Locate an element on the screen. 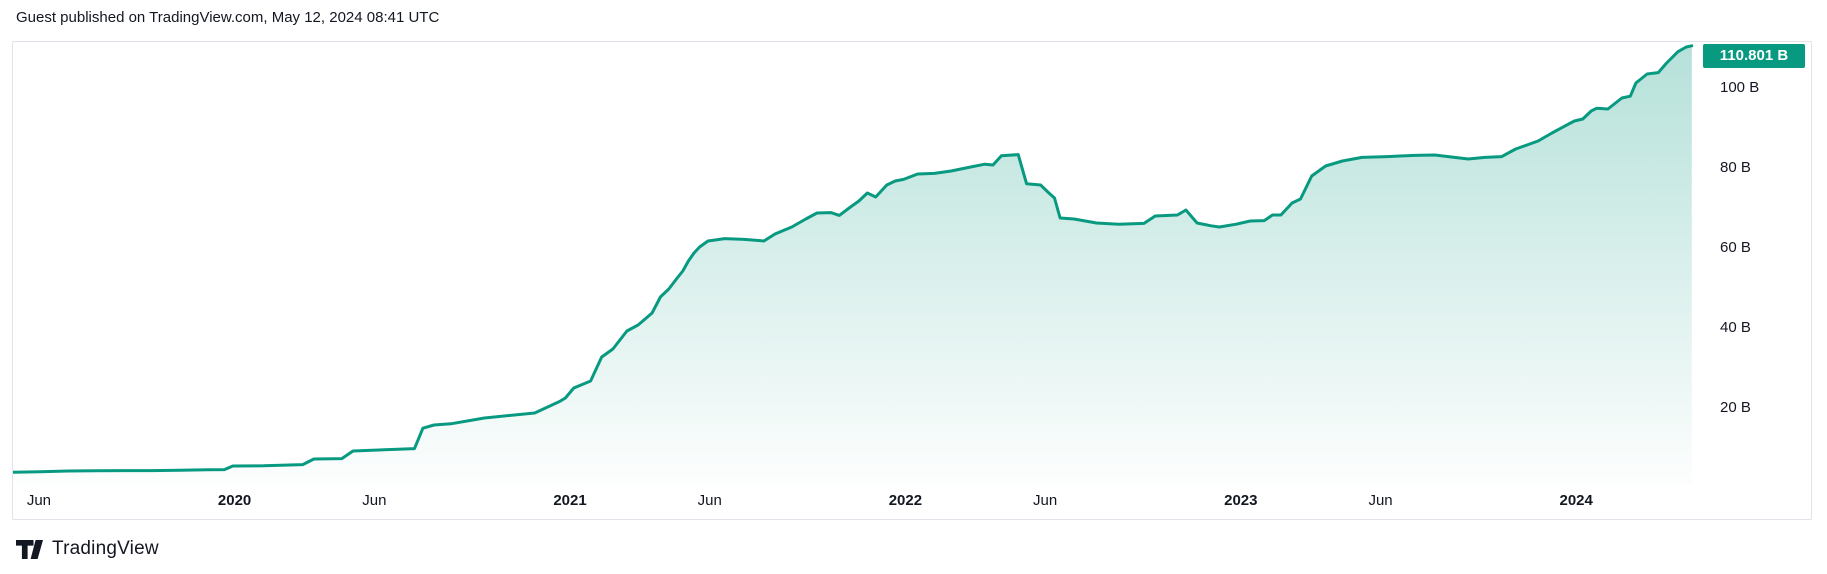 Image resolution: width=1827 pixels, height=574 pixels. x-axis-label: 2021 is located at coordinates (570, 500).